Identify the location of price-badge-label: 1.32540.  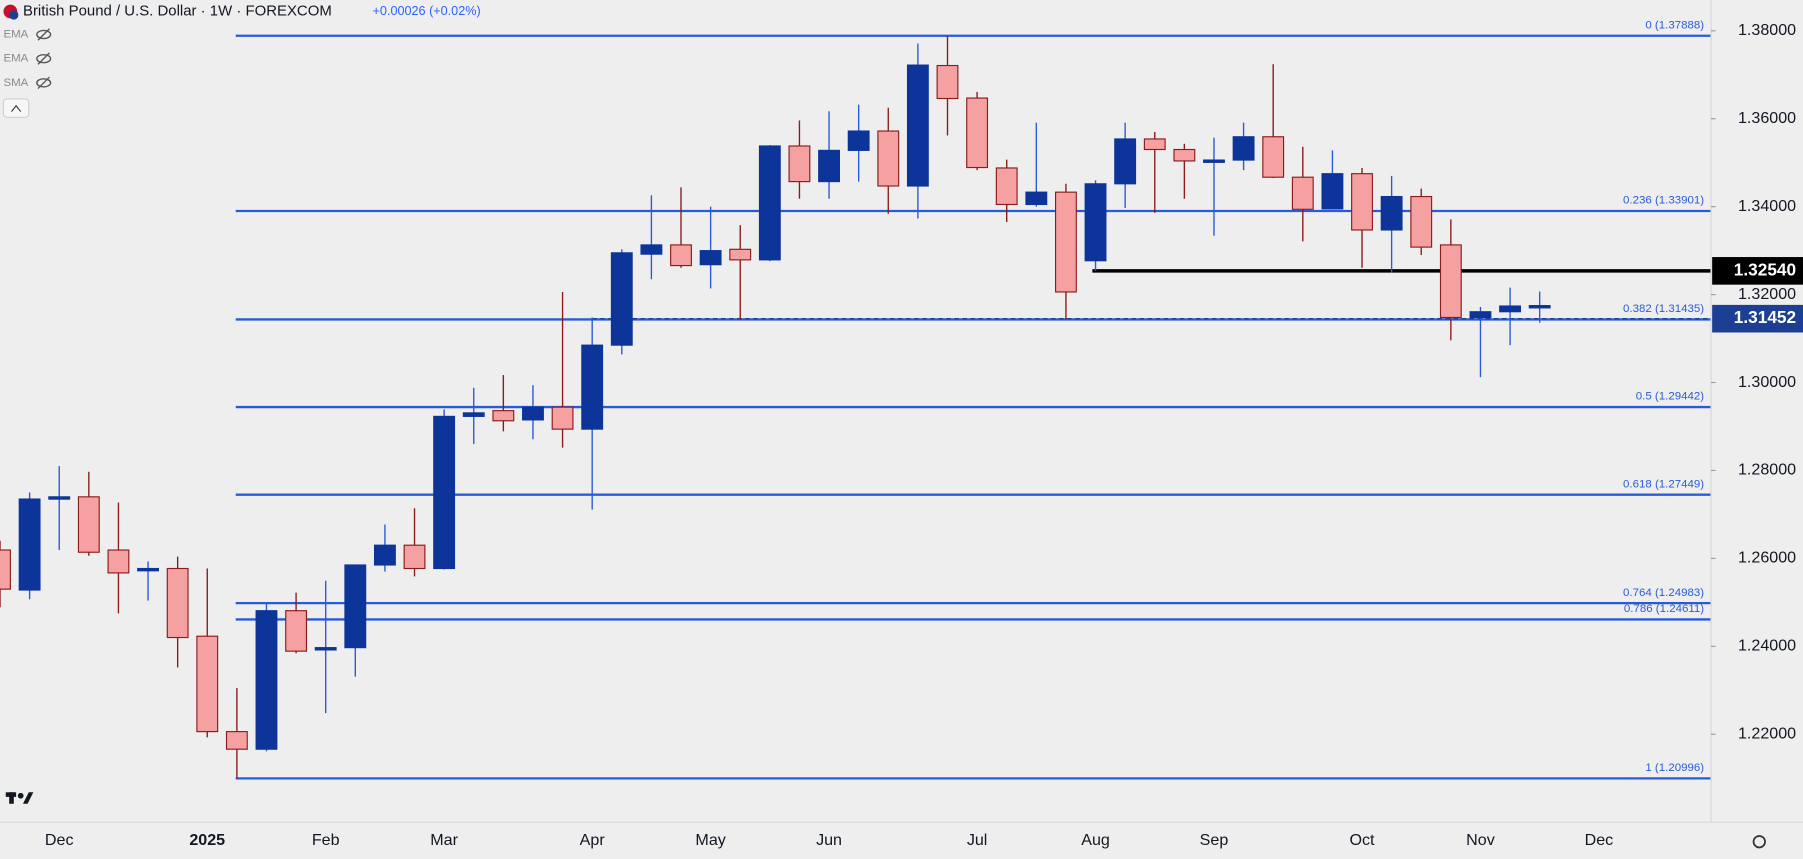
(1765, 269).